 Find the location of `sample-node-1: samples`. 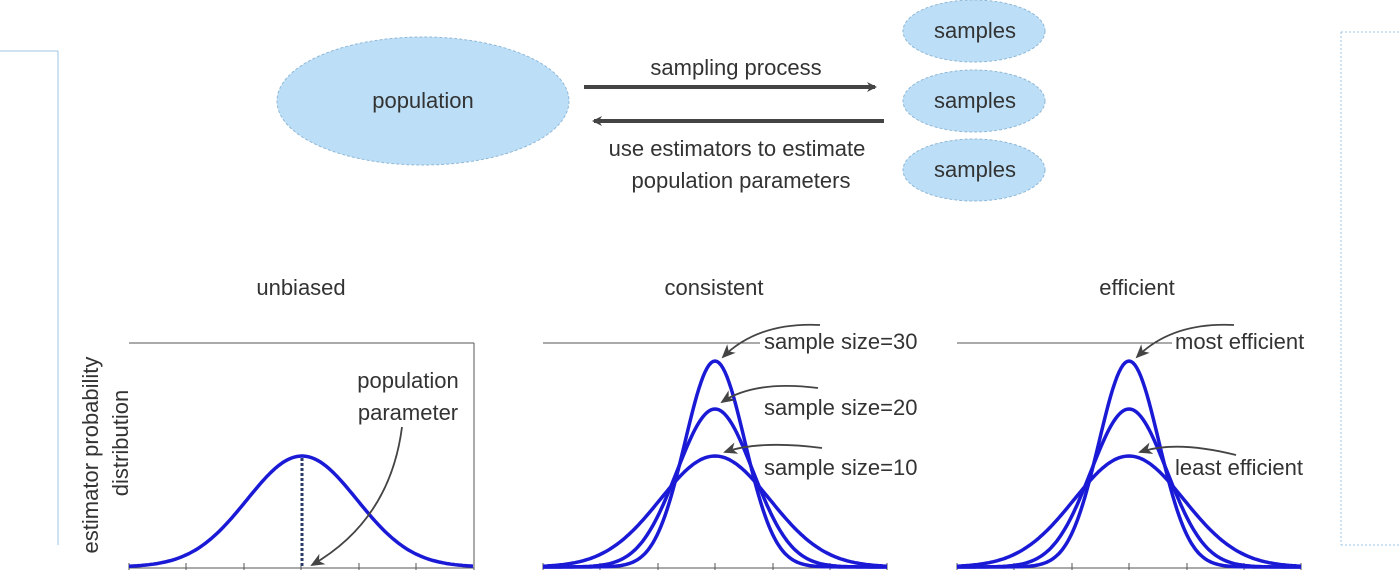

sample-node-1: samples is located at coordinates (974, 31).